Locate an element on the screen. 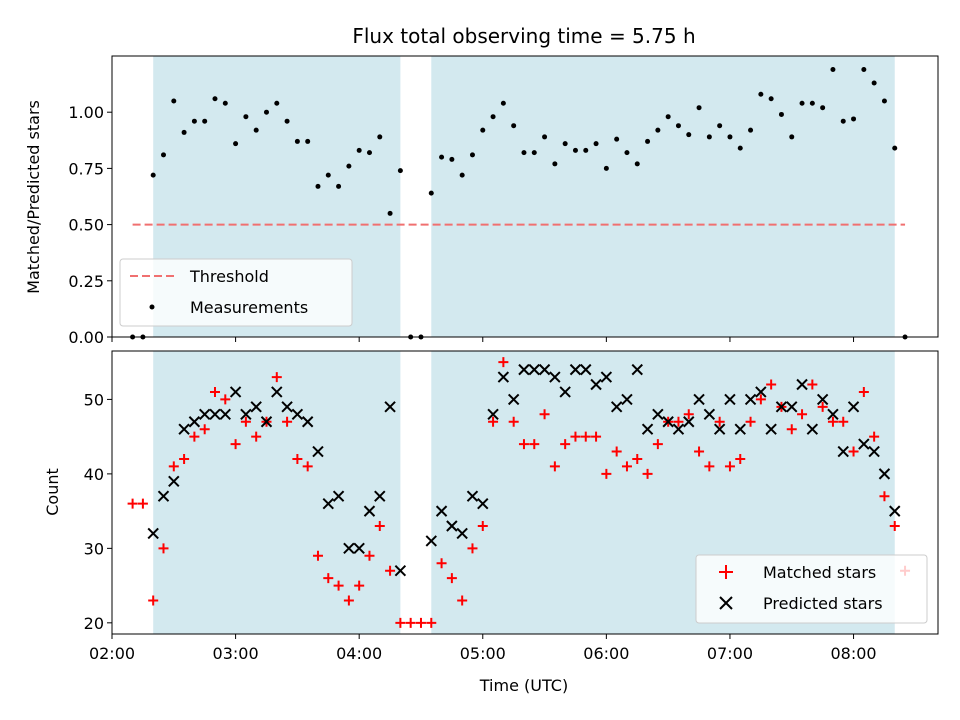 The width and height of the screenshot is (960, 720). bottom-y-tick-label: 30 is located at coordinates (94, 548).